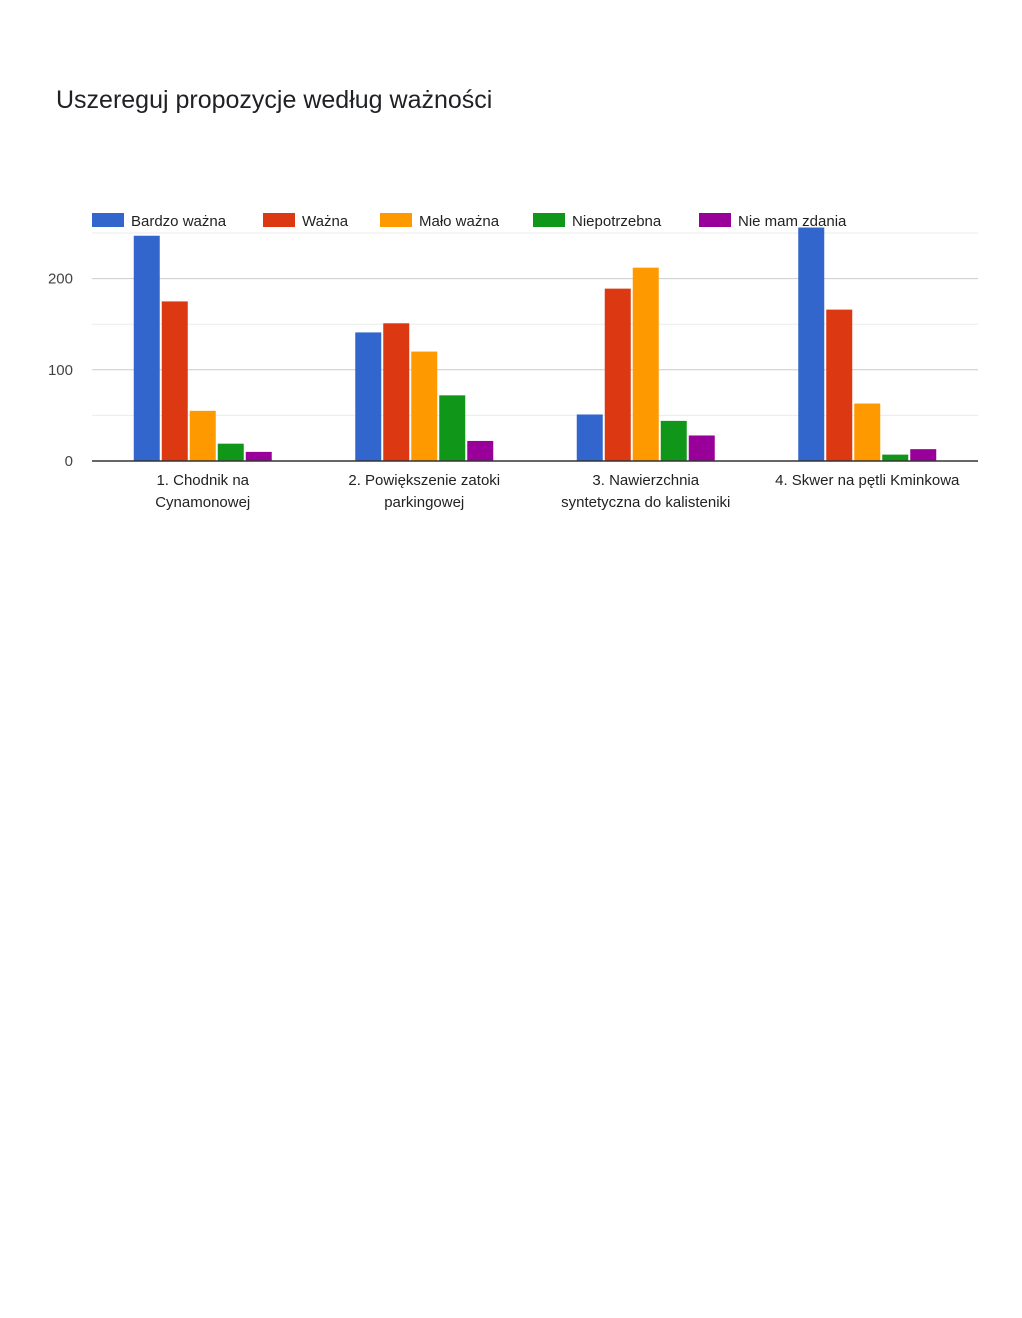  What do you see at coordinates (867, 480) in the screenshot?
I see `x-category-label: 4. Skwer na pętli Kminkowa` at bounding box center [867, 480].